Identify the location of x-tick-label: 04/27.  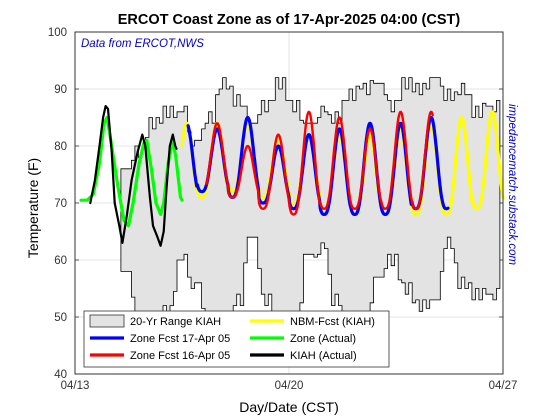
(503, 386).